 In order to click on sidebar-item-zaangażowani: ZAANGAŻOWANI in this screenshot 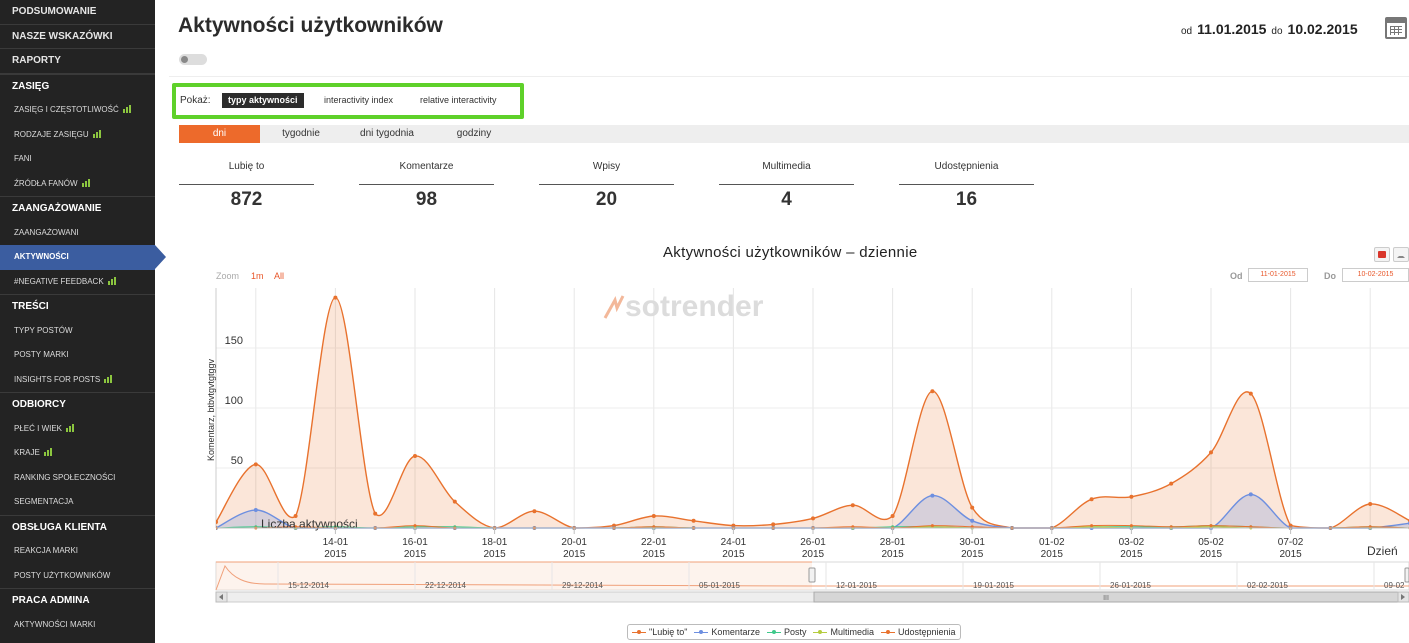, I will do `click(77, 233)`.